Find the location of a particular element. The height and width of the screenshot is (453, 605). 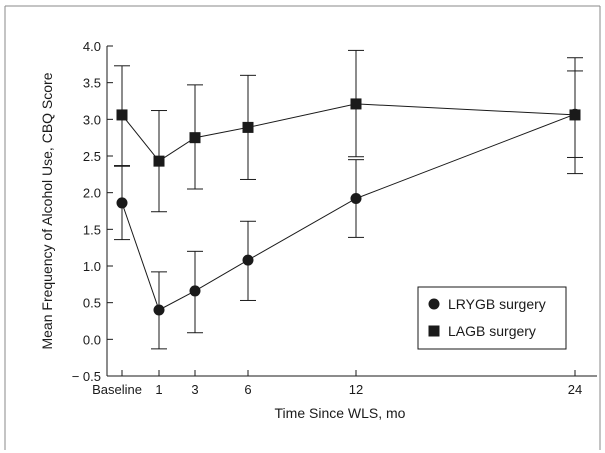

x-tick-label: 3 is located at coordinates (194, 389).